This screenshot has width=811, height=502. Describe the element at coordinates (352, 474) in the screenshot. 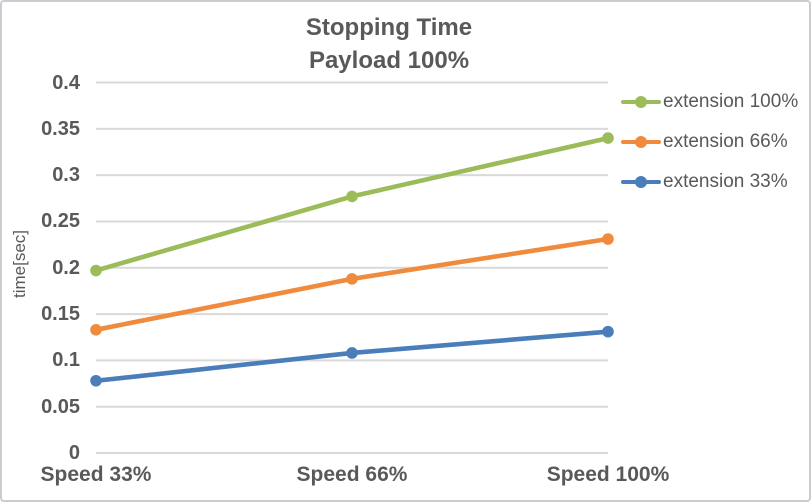

I see `x-axis-label: Speed 66%` at that location.